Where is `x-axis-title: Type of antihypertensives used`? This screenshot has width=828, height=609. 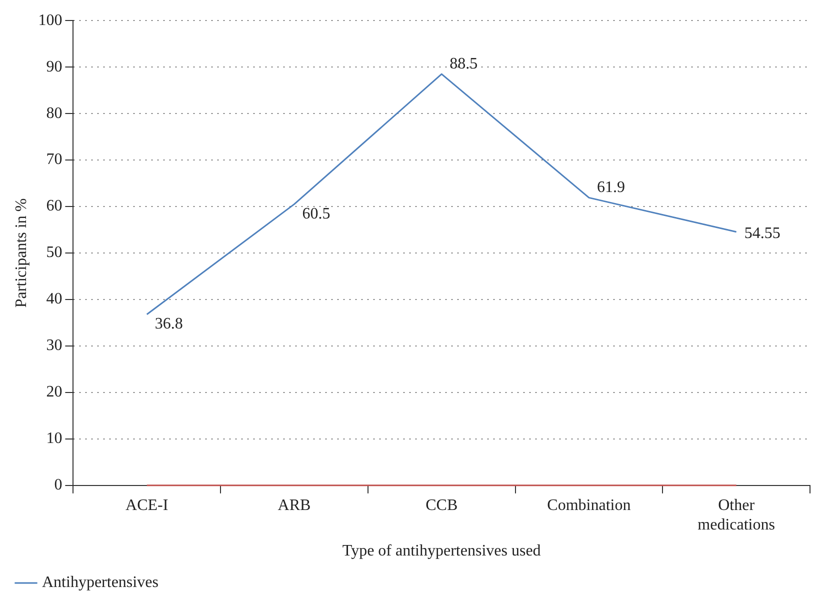
x-axis-title: Type of antihypertensives used is located at coordinates (441, 551).